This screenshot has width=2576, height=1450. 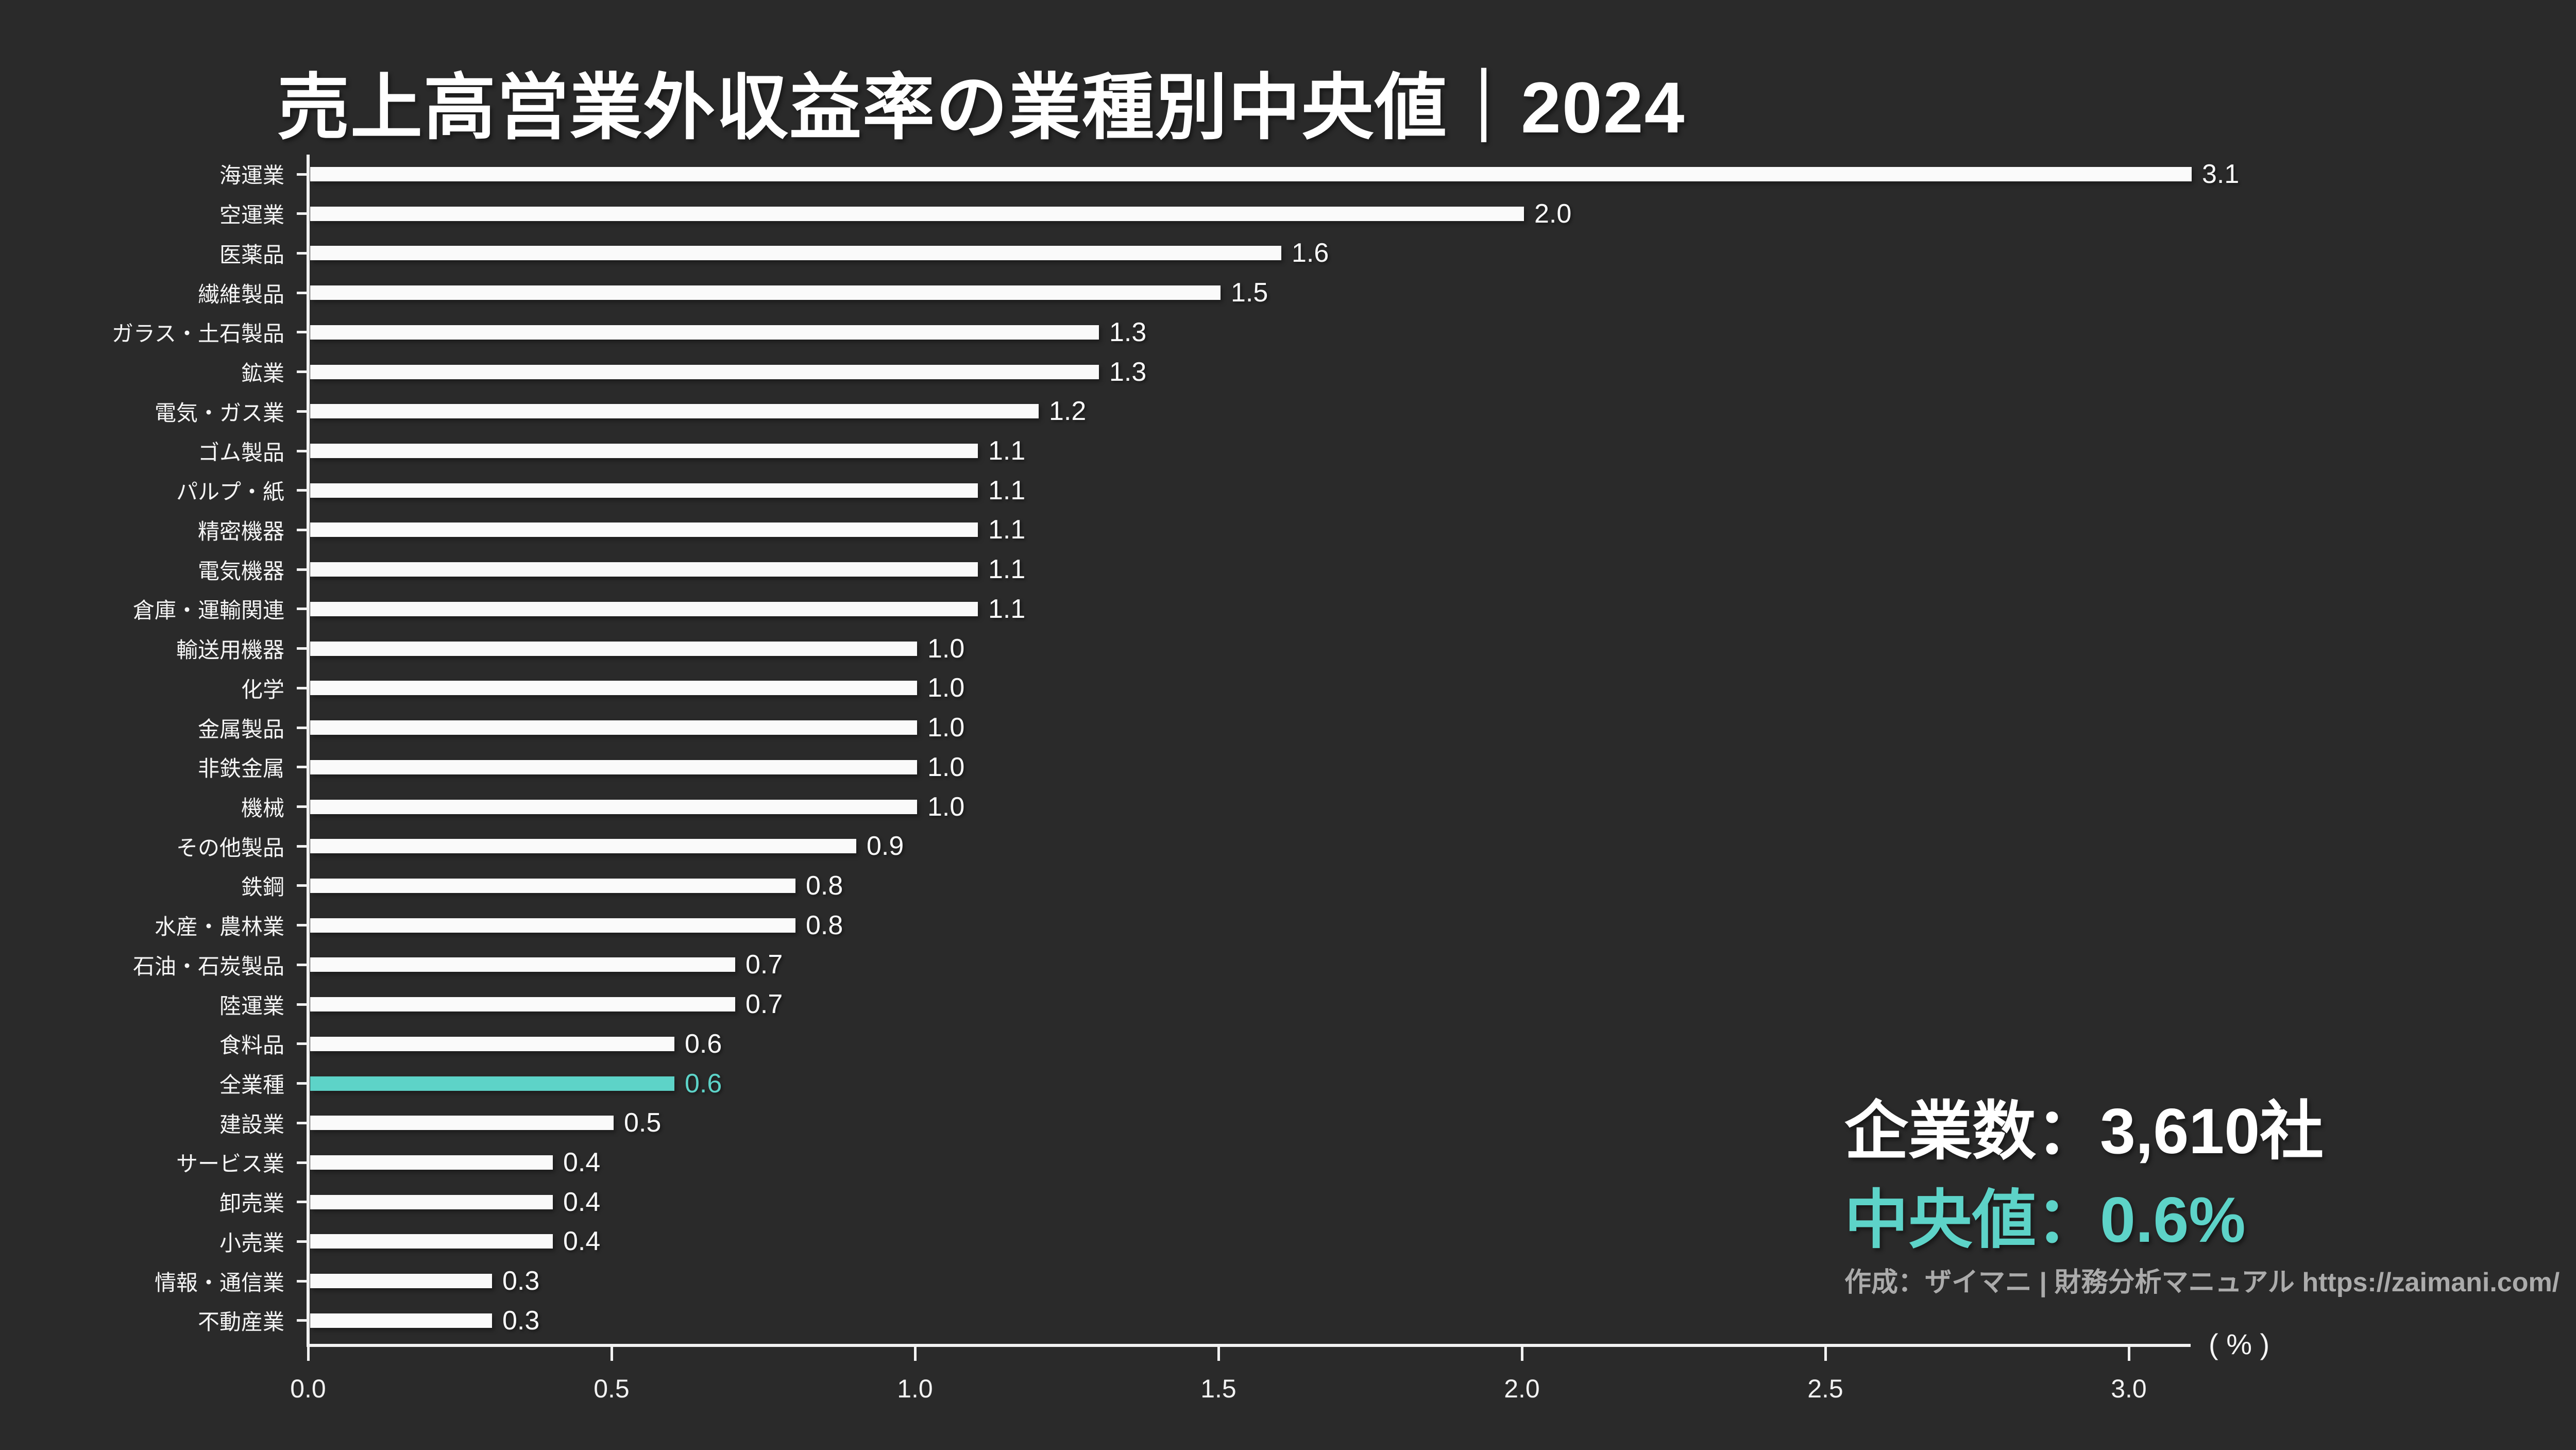 I want to click on value-label: 2.0, so click(x=1553, y=213).